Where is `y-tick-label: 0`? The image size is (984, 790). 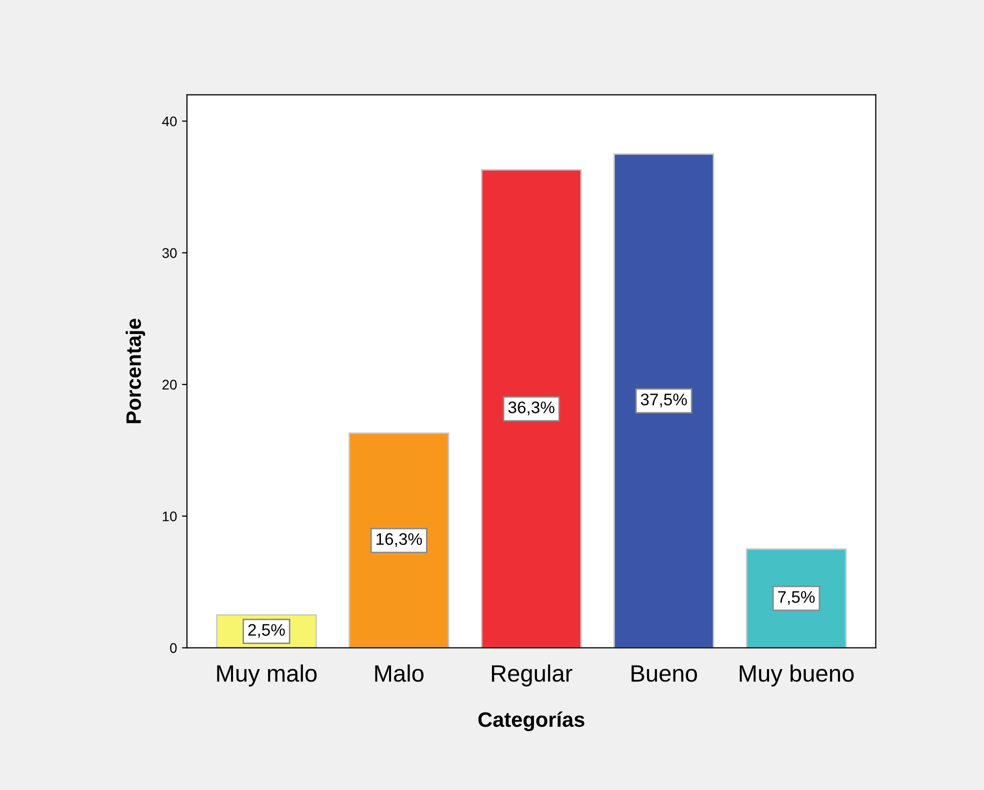
y-tick-label: 0 is located at coordinates (173, 648).